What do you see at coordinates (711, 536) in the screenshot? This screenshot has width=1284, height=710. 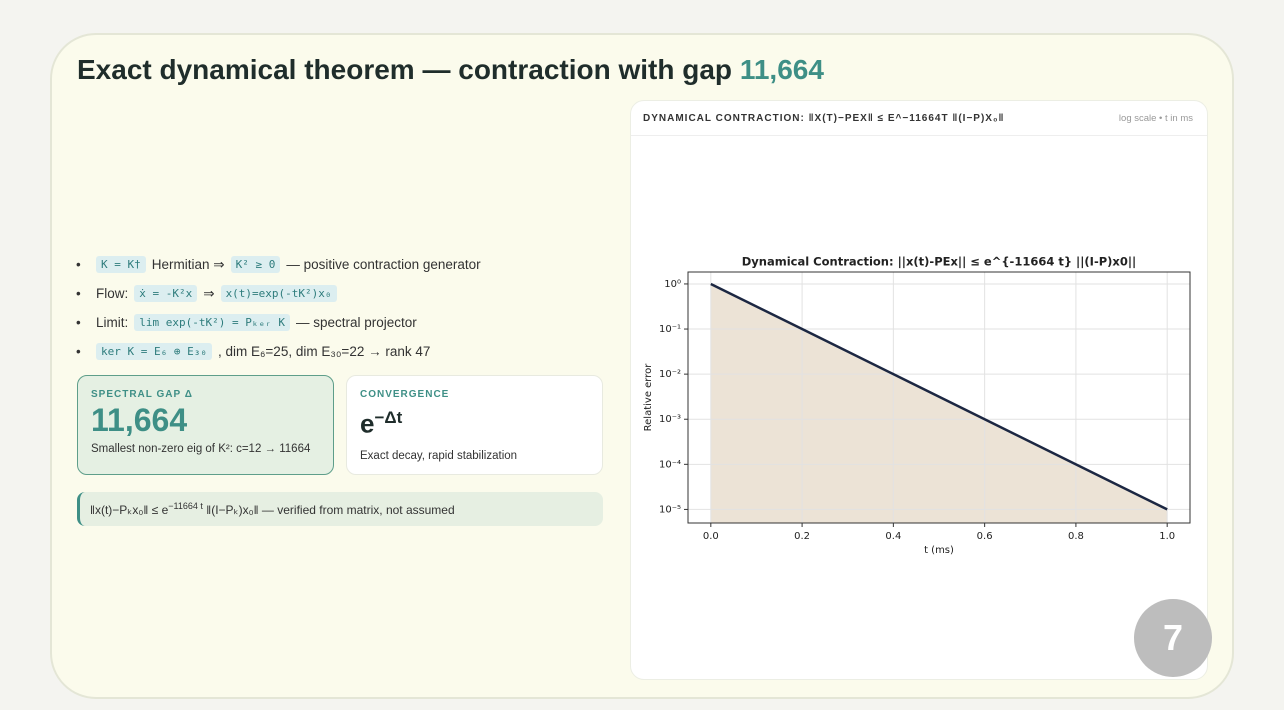 I see `x-tick-label: 0.0` at bounding box center [711, 536].